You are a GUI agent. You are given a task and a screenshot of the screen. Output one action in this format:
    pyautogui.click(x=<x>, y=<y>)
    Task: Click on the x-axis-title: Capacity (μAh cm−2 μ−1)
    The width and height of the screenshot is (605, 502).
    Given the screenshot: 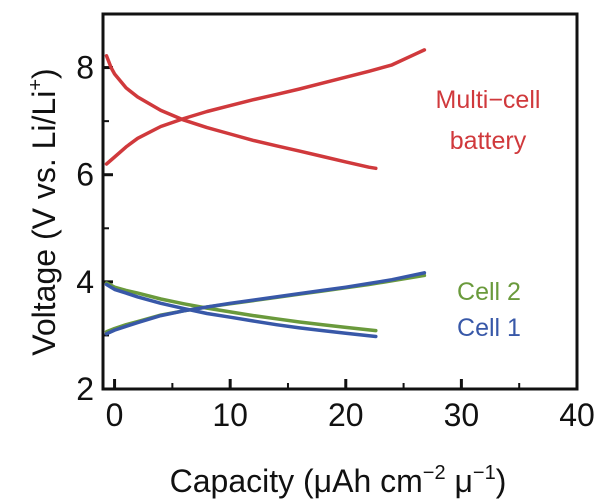 What is the action you would take?
    pyautogui.click(x=338, y=480)
    